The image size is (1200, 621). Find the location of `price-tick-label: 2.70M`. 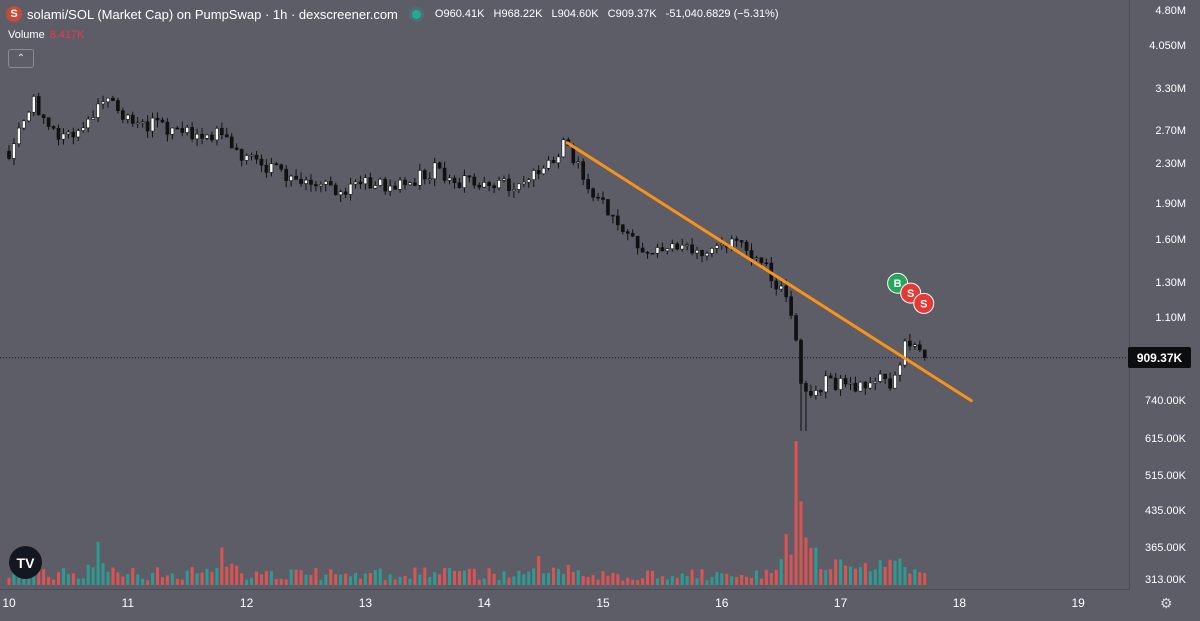

price-tick-label: 2.70M is located at coordinates (1170, 130).